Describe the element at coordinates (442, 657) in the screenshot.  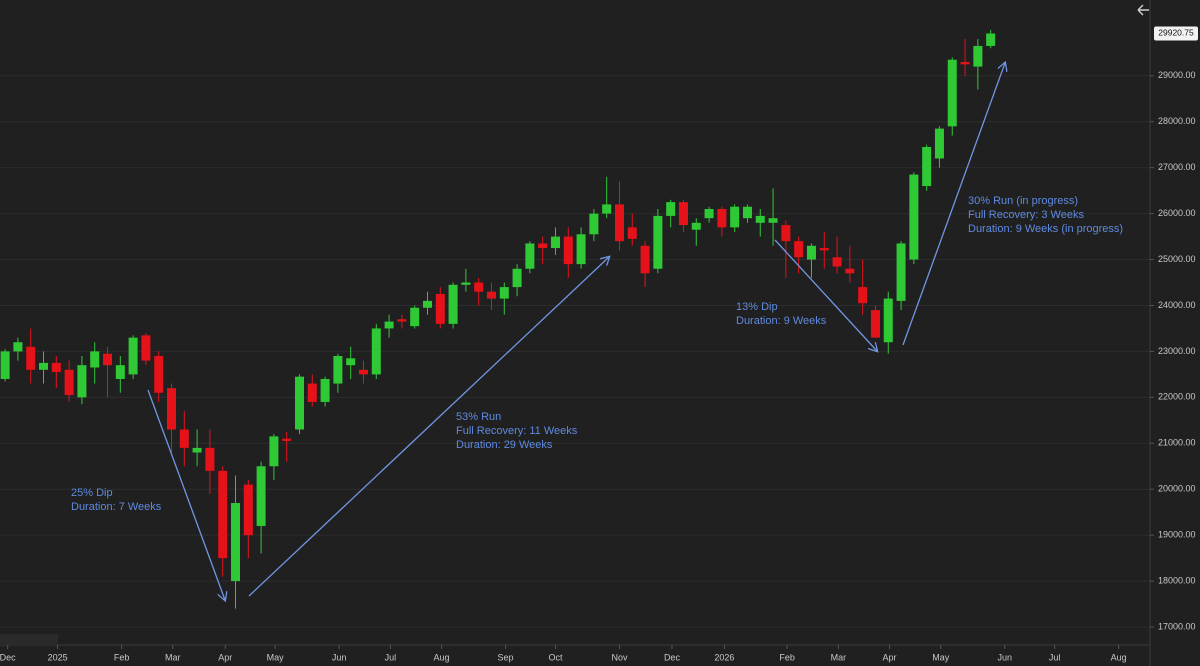
I see `x-tick-label: Aug` at that location.